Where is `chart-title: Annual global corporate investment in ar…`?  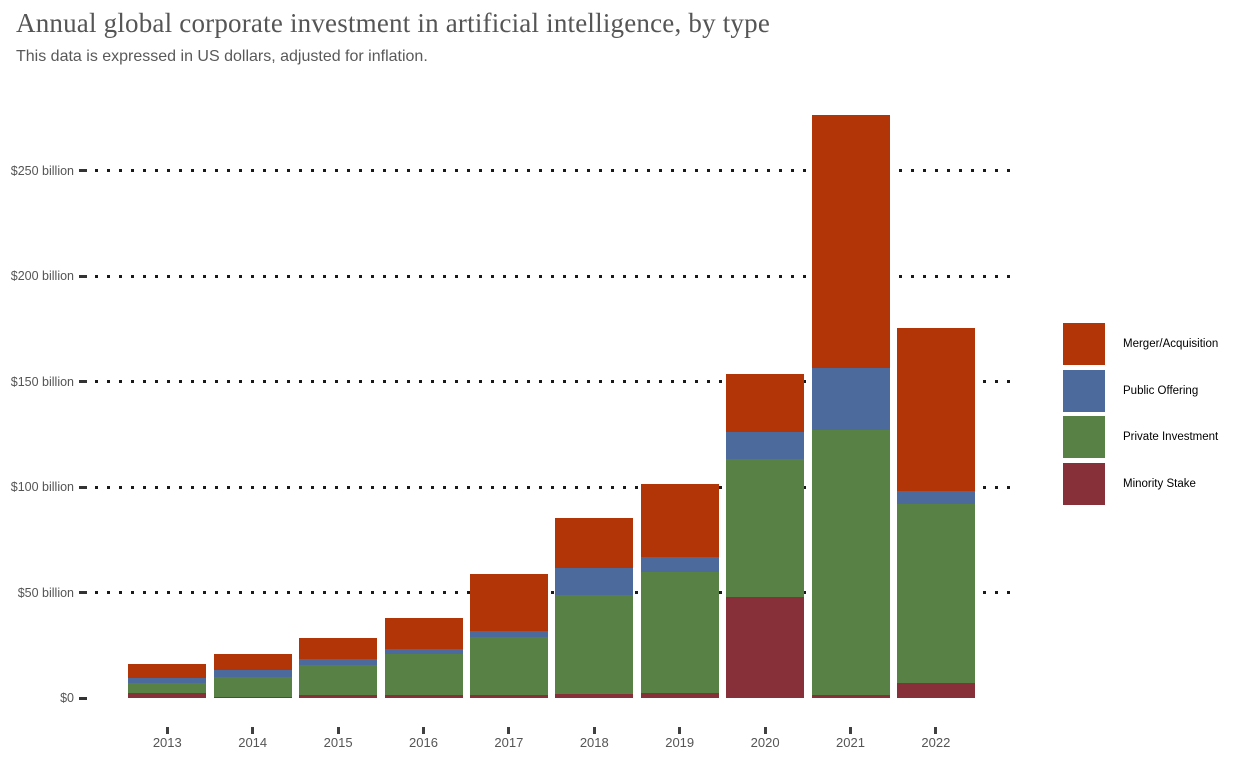 chart-title: Annual global corporate investment in ar… is located at coordinates (393, 23).